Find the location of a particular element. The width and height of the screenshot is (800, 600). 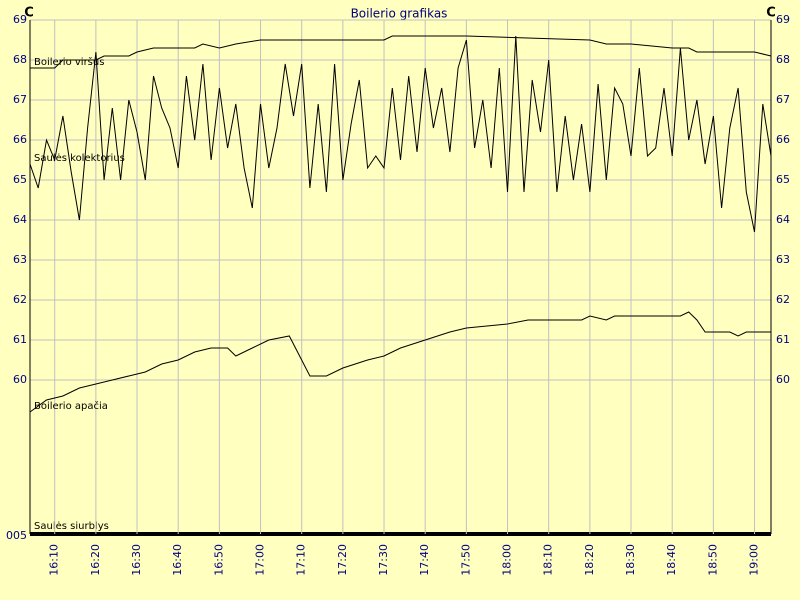

y-tick-label-right: 66 is located at coordinates (783, 139).